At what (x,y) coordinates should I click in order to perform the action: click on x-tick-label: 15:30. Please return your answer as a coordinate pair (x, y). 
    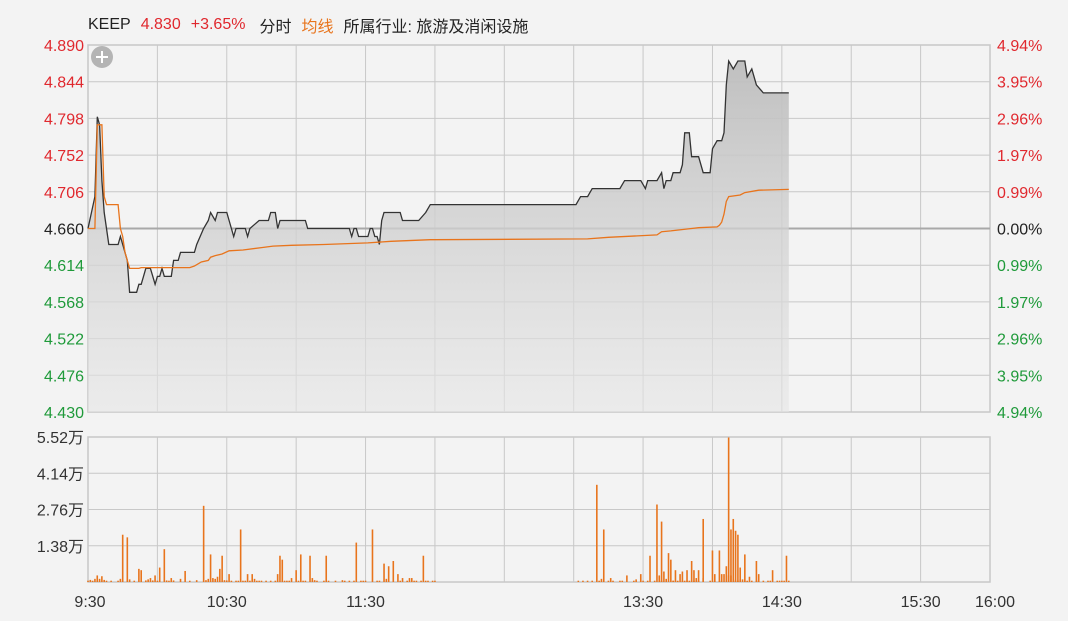
    Looking at the image, I should click on (921, 602).